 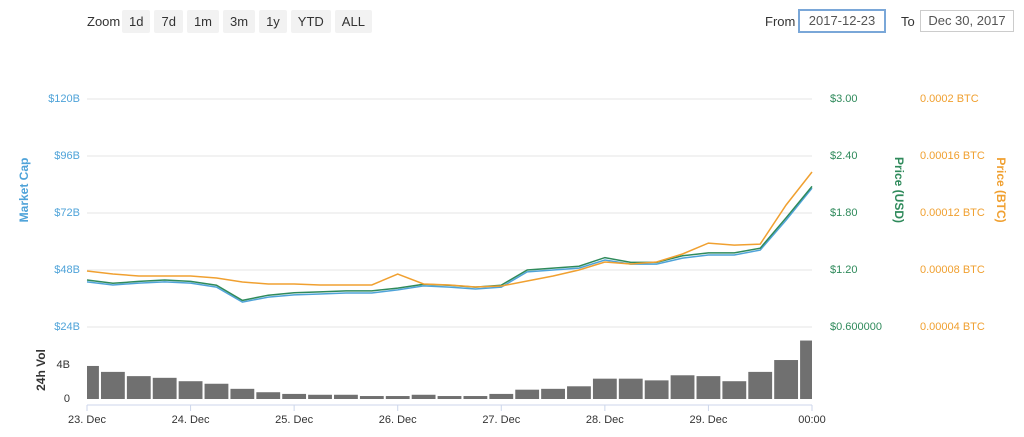 I want to click on volume-axis-title: 24h Vol, so click(x=41, y=370).